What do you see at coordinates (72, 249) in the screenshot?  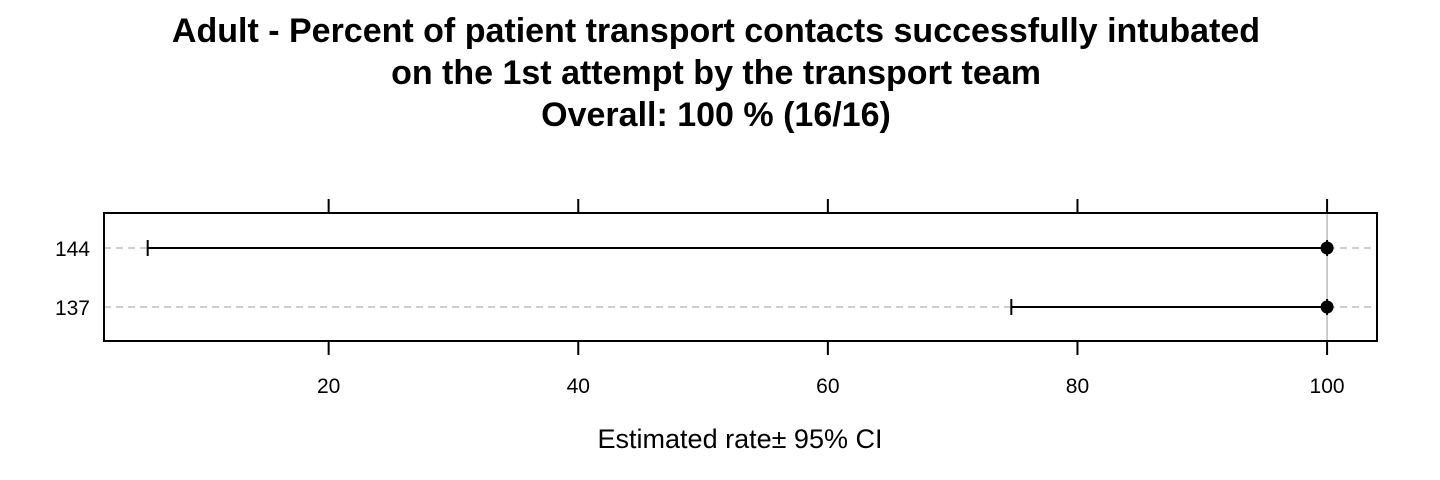 I see `category-label-144: 144` at bounding box center [72, 249].